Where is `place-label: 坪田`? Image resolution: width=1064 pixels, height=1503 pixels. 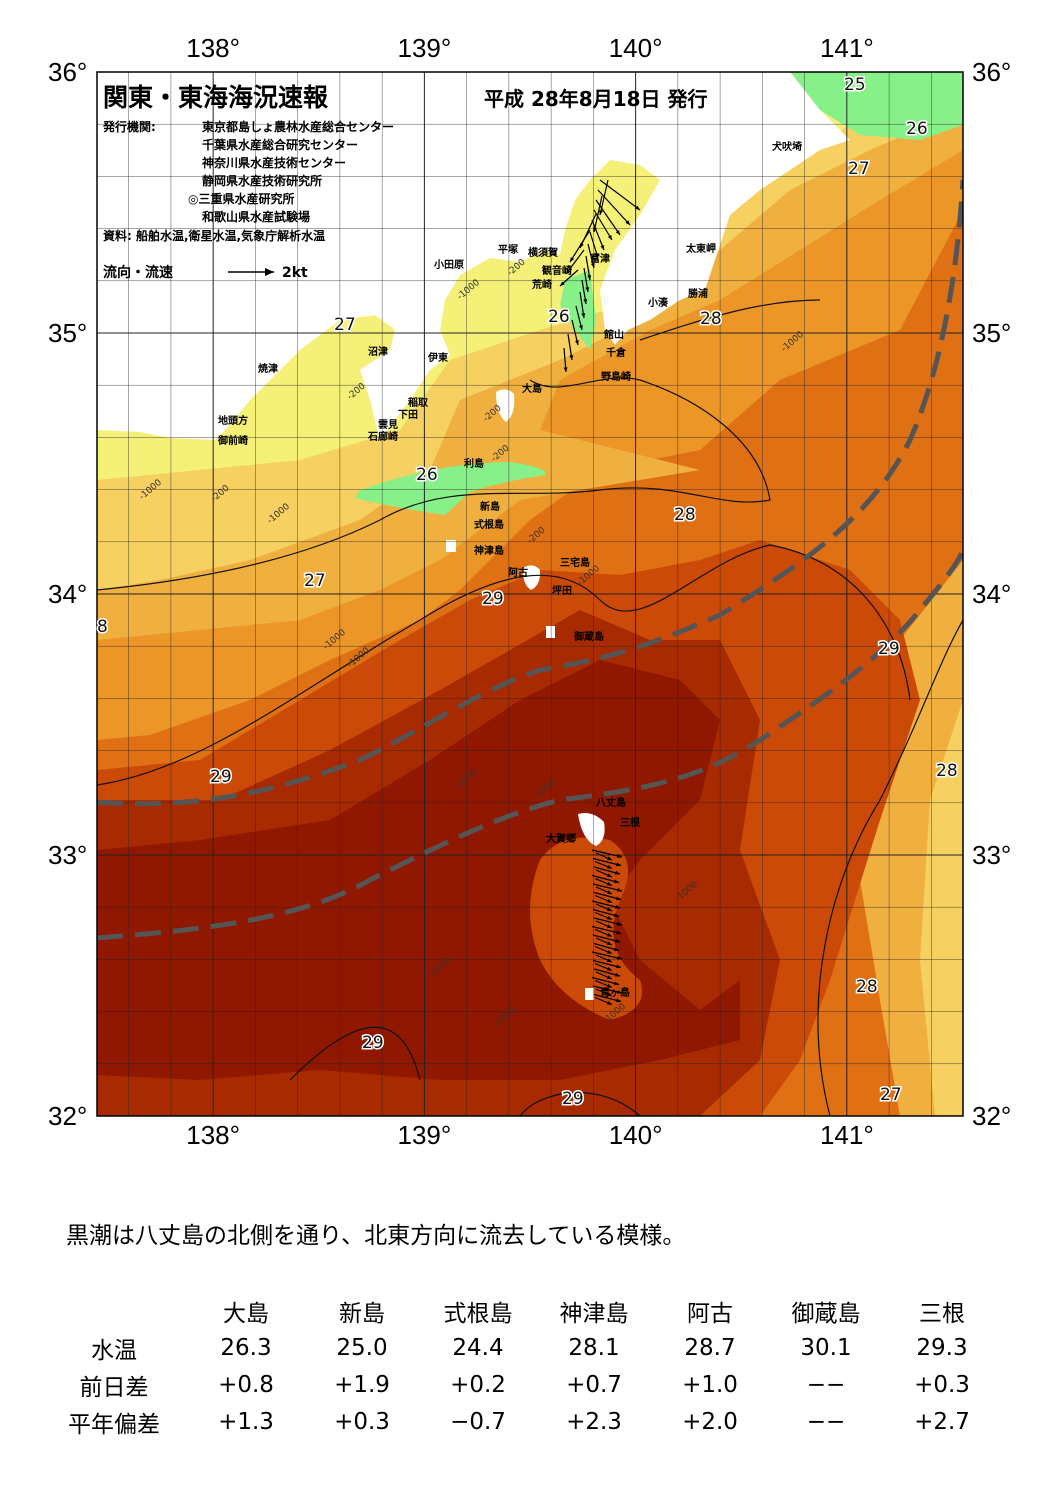
place-label: 坪田 is located at coordinates (562, 590).